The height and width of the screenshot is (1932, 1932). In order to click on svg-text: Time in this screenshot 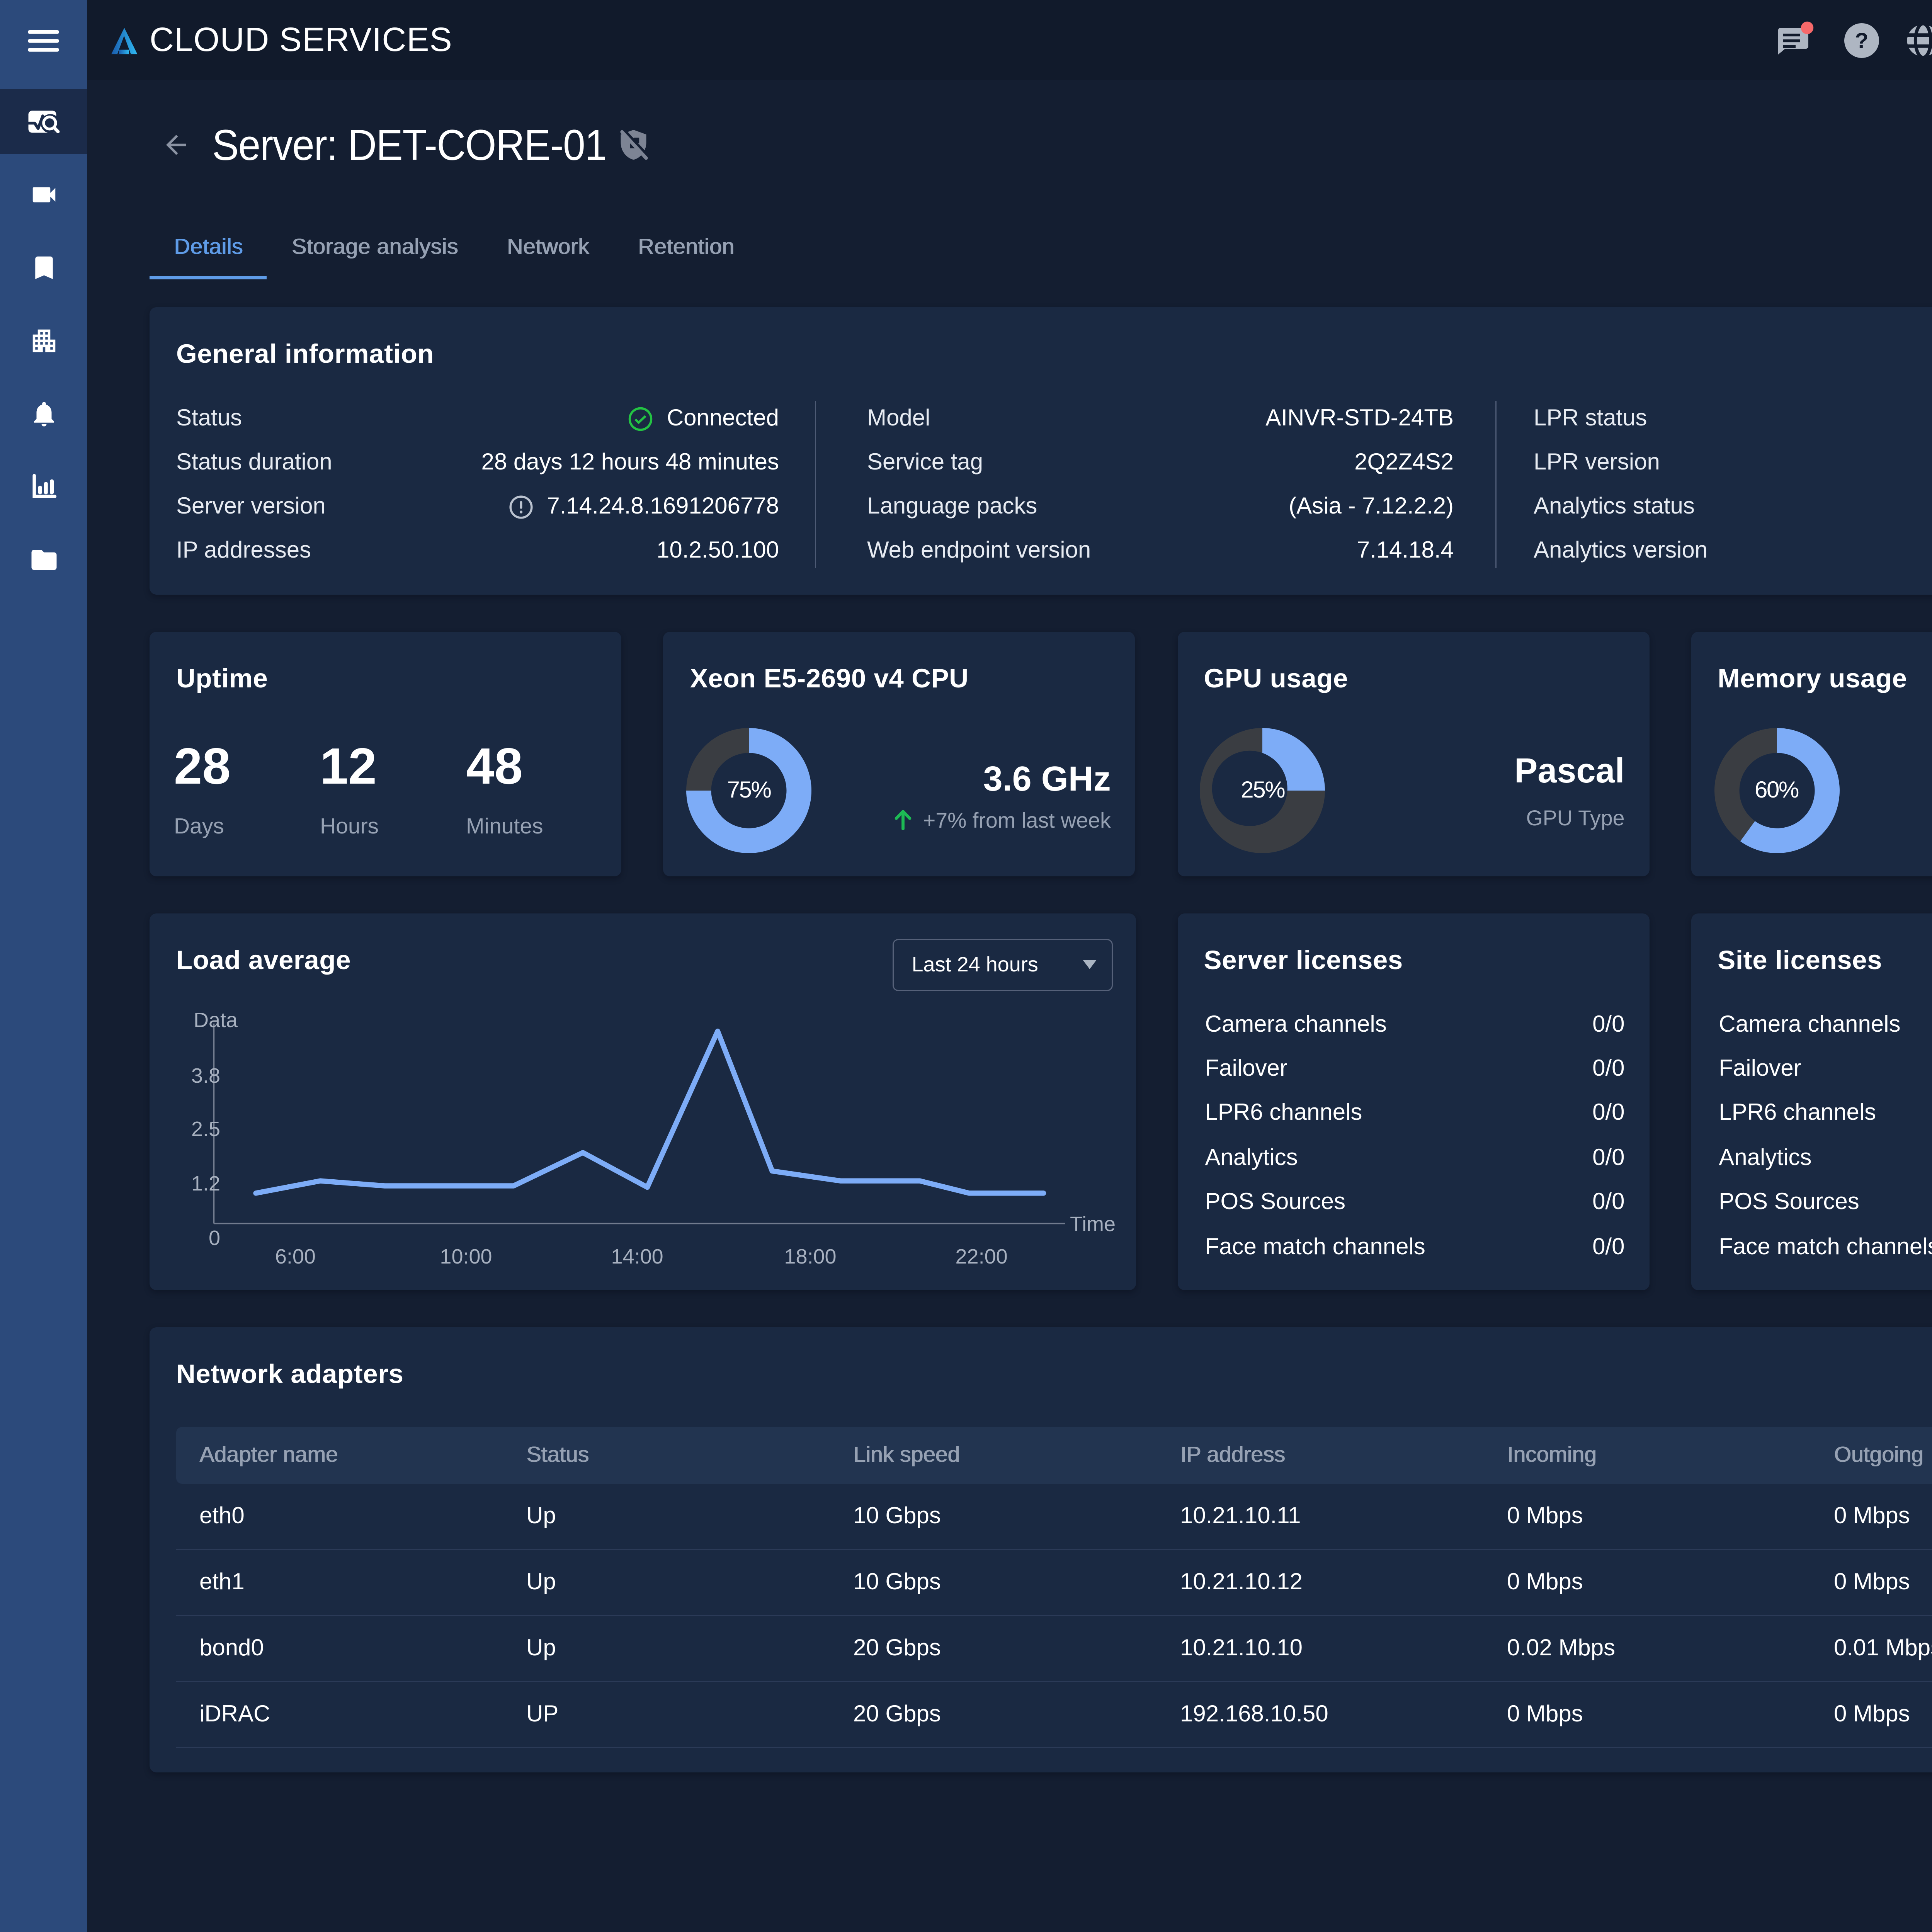, I will do `click(1093, 1225)`.